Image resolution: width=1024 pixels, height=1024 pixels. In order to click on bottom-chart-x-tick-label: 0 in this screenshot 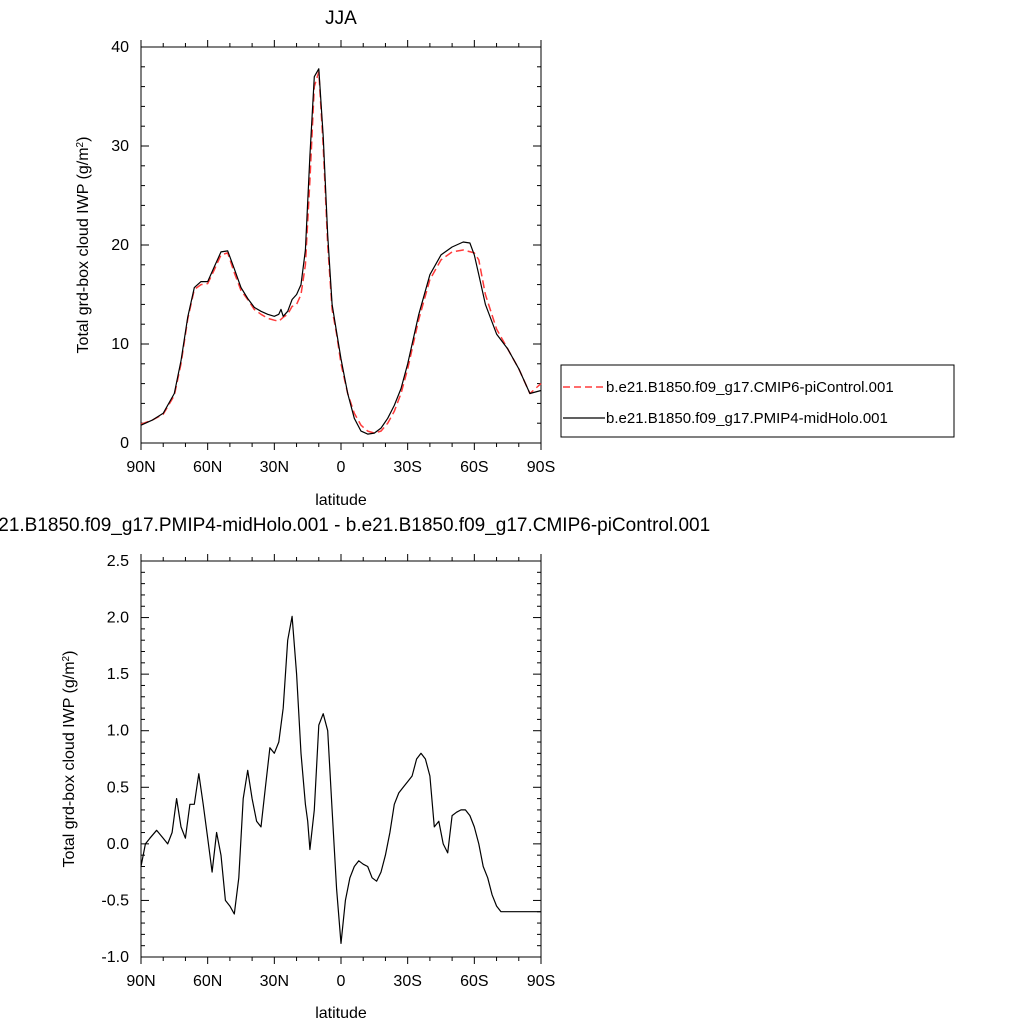, I will do `click(341, 981)`.